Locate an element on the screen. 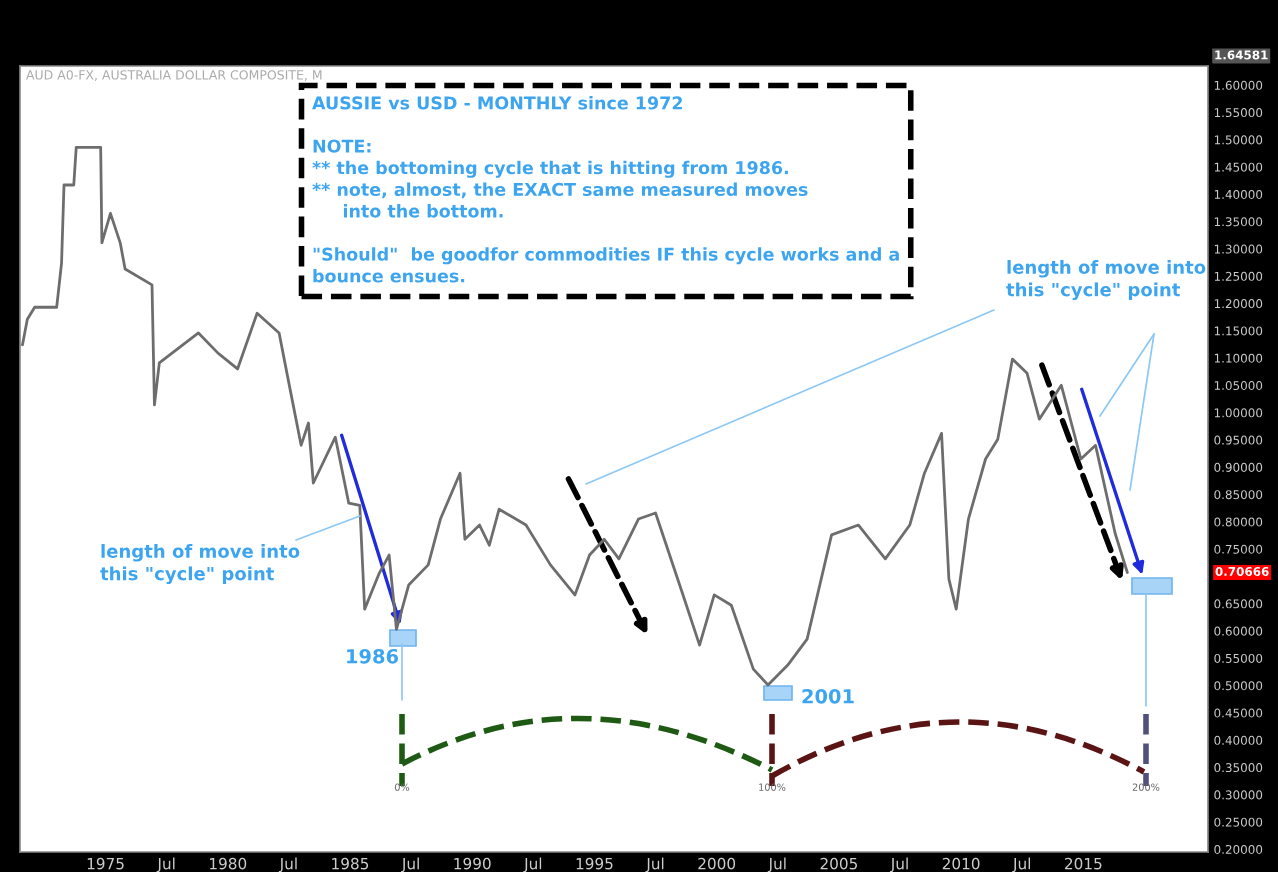 The width and height of the screenshot is (1278, 872). annotation: 2001 is located at coordinates (828, 696).